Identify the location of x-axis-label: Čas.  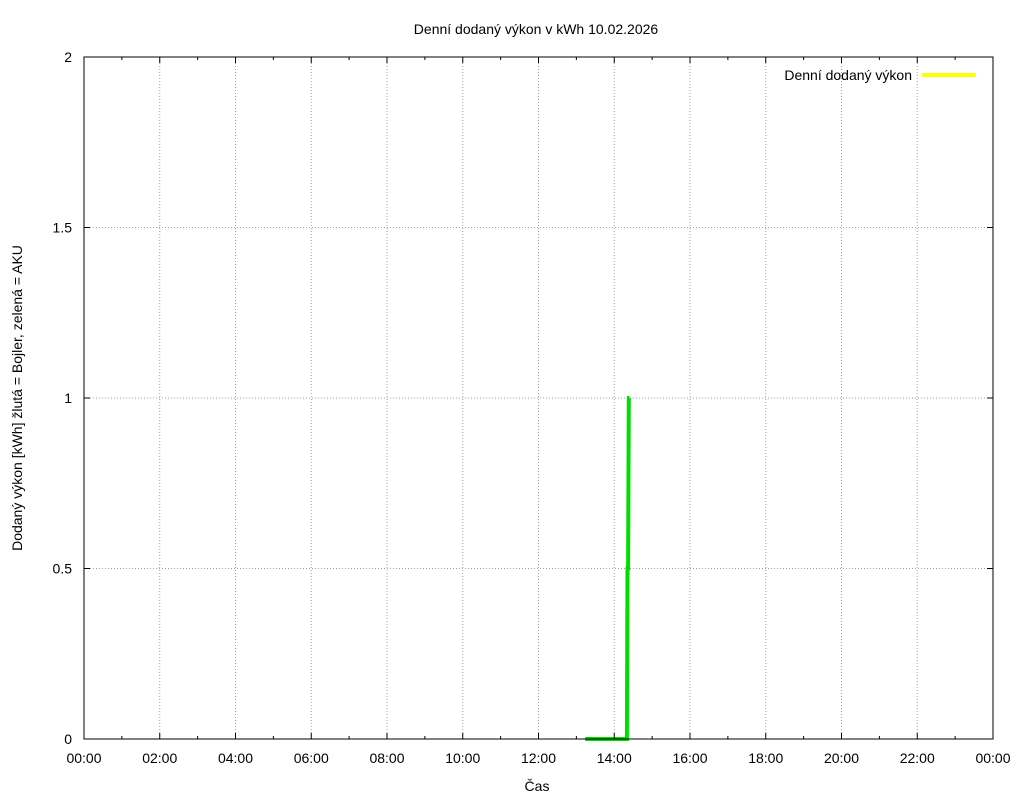
(537, 786).